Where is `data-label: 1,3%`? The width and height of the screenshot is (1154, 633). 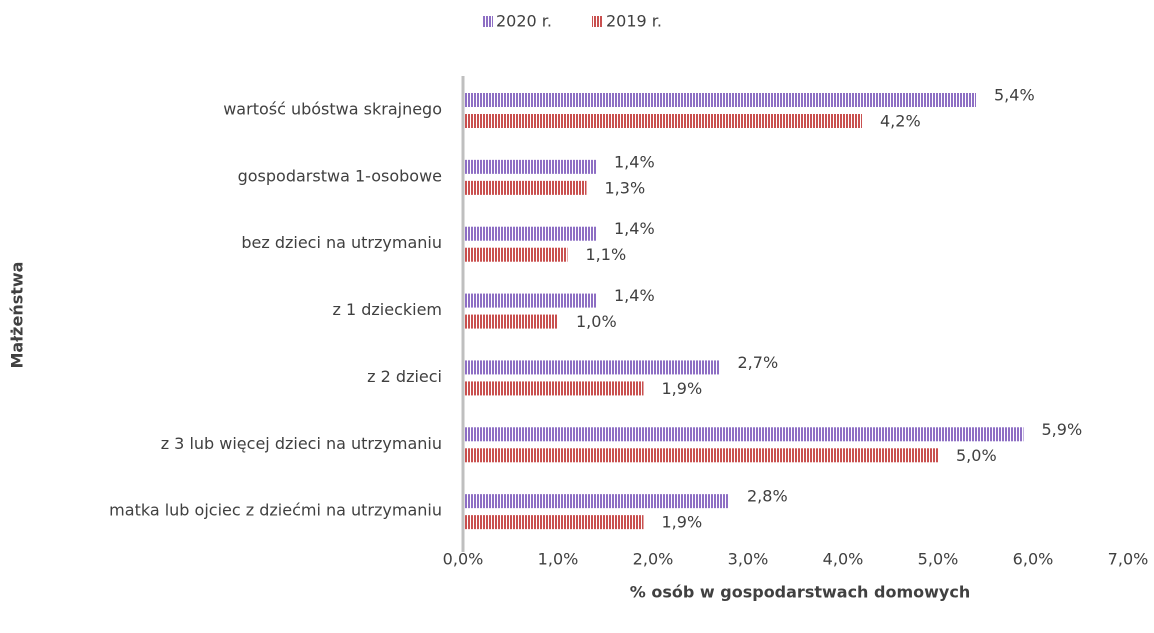 data-label: 1,3% is located at coordinates (625, 187).